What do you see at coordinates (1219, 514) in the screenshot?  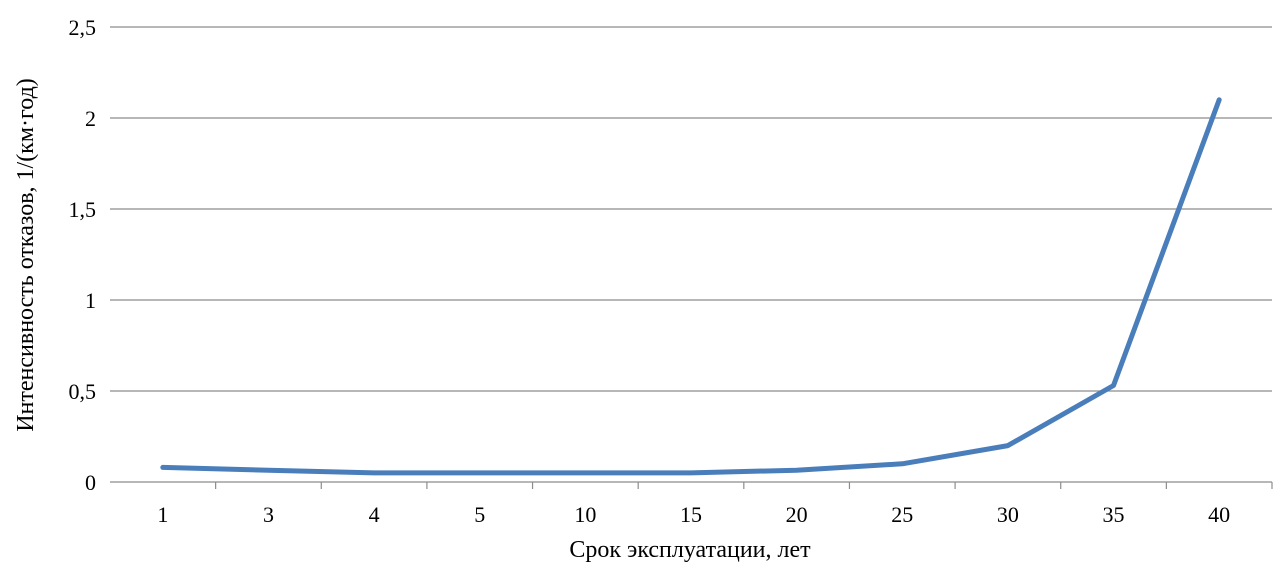 I see `x-tick-label: 40` at bounding box center [1219, 514].